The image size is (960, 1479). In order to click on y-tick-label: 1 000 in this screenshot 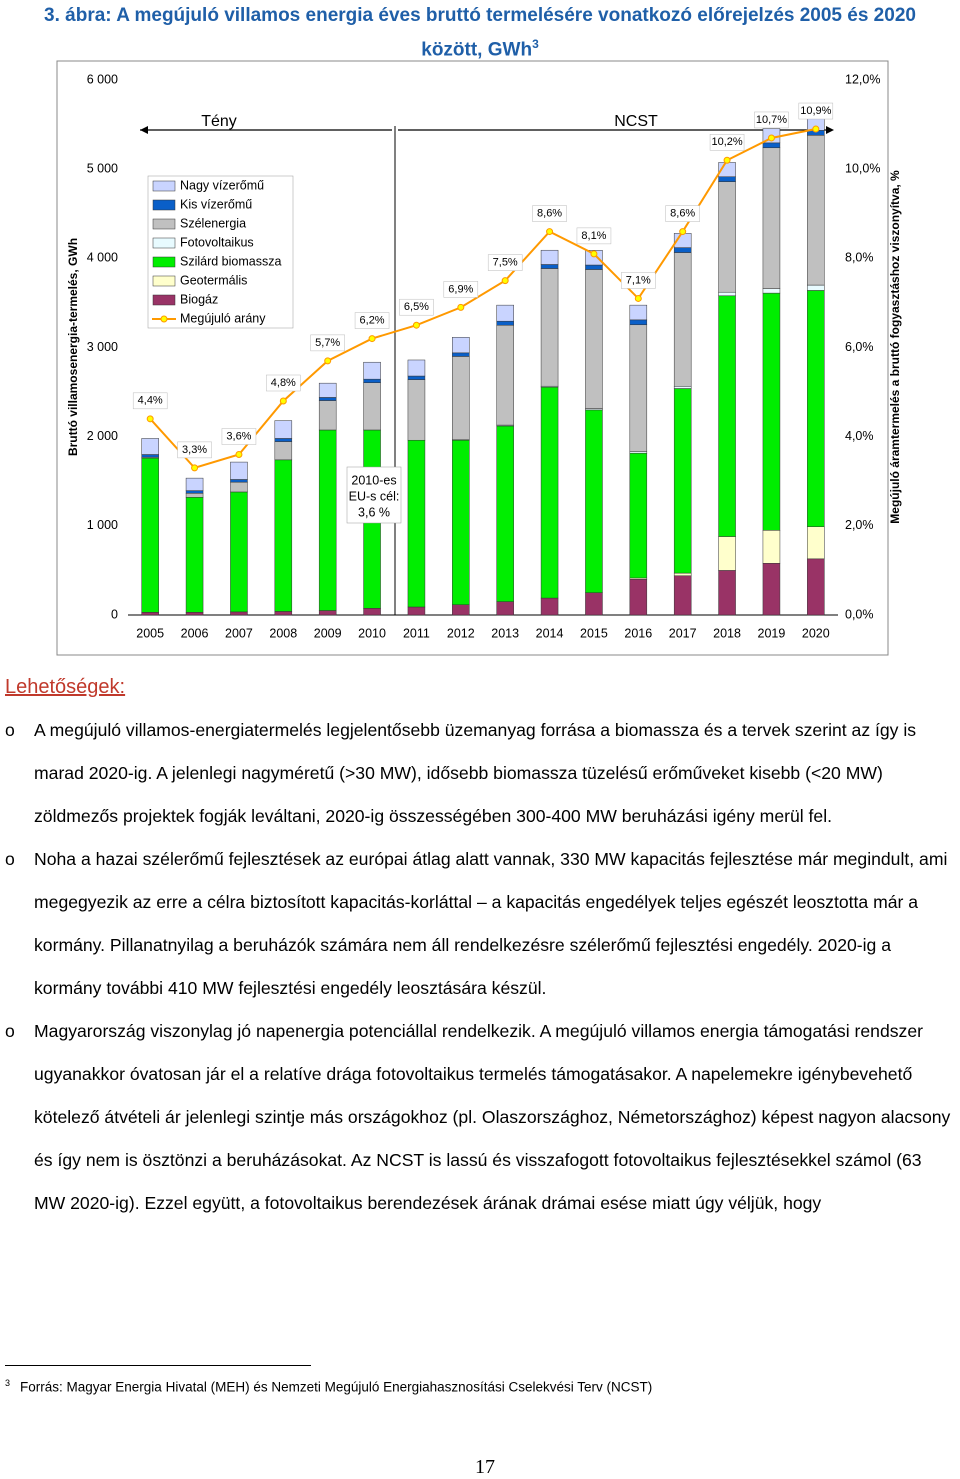, I will do `click(102, 525)`.